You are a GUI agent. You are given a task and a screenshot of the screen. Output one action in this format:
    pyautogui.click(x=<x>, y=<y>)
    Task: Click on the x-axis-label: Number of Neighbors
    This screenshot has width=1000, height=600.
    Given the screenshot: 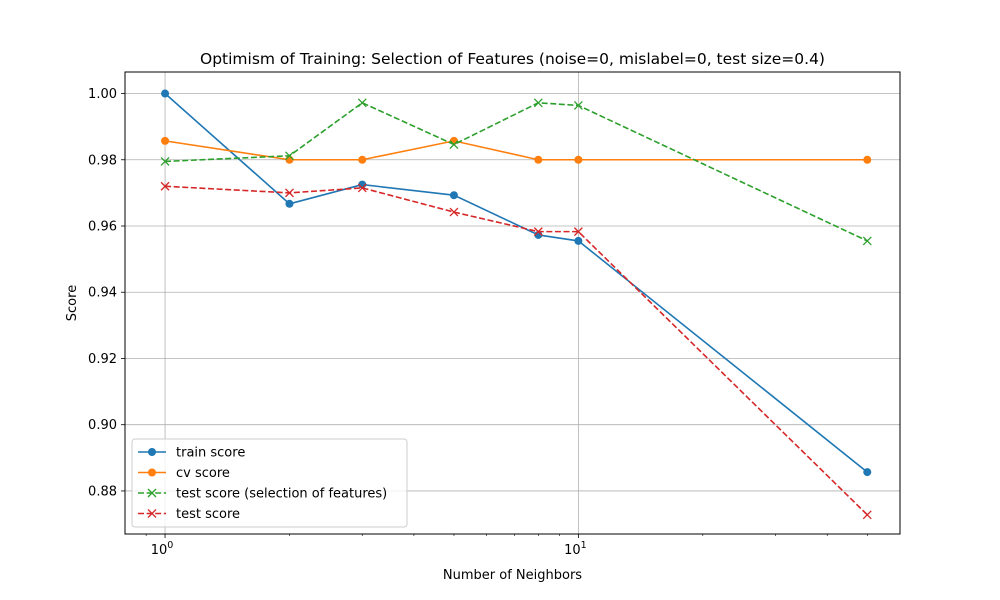 What is the action you would take?
    pyautogui.click(x=512, y=575)
    